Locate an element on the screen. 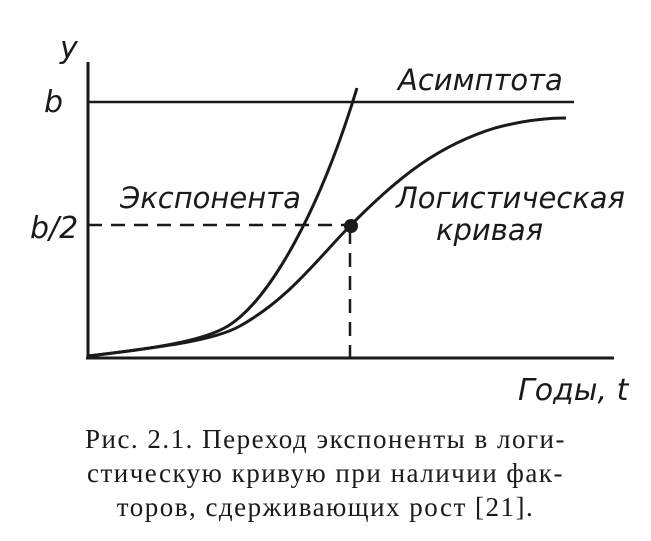  caption-line-1: Рис. 2.1. Переход экспоненты в логи- is located at coordinates (325, 439).